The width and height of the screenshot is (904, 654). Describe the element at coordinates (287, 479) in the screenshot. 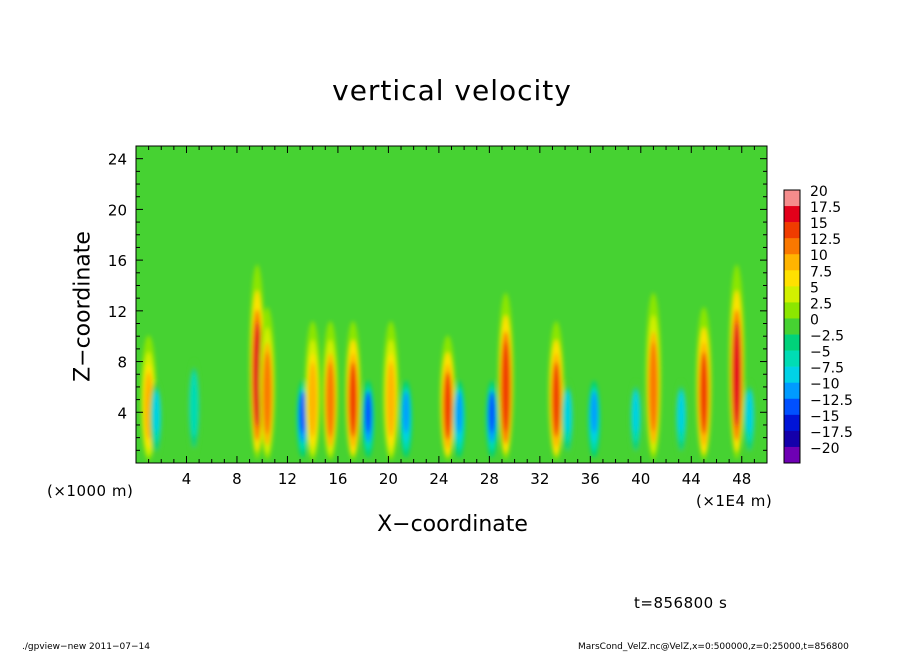

I see `x-tick-label: 12` at that location.